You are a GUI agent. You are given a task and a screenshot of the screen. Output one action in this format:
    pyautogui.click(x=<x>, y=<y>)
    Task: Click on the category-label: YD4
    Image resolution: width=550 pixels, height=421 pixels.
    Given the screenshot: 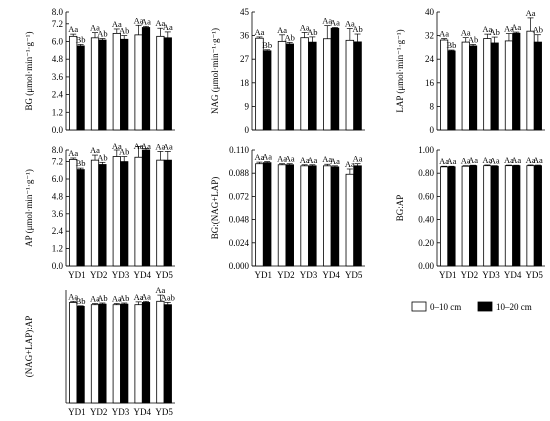 What is the action you would take?
    pyautogui.click(x=513, y=275)
    